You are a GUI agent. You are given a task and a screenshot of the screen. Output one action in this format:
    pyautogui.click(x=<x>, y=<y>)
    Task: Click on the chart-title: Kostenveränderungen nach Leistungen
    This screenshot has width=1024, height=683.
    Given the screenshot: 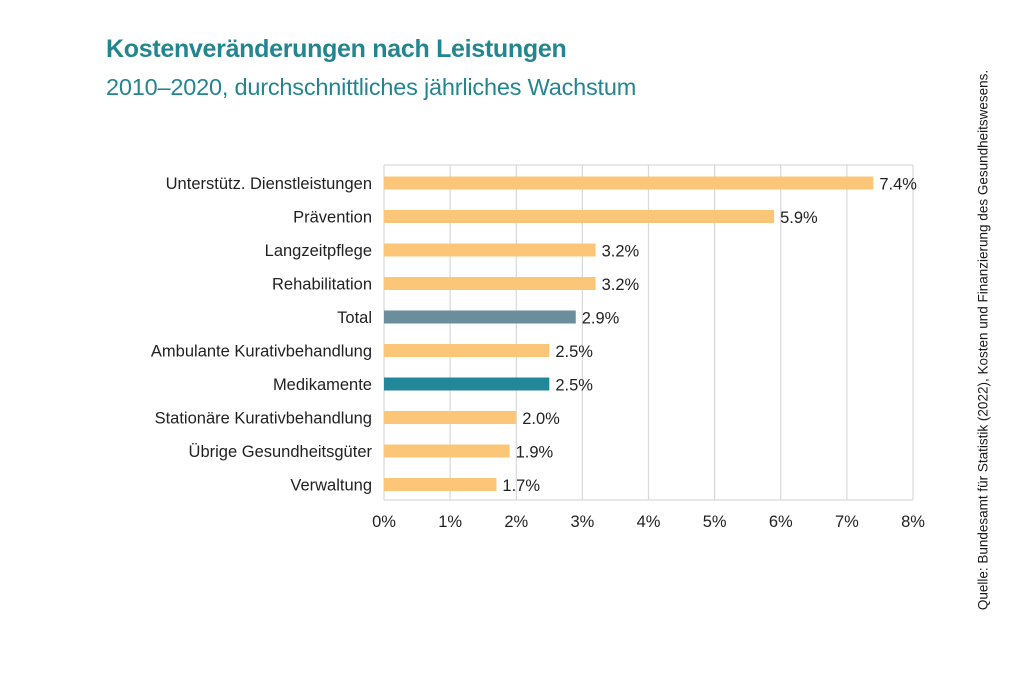 What is the action you would take?
    pyautogui.click(x=336, y=49)
    